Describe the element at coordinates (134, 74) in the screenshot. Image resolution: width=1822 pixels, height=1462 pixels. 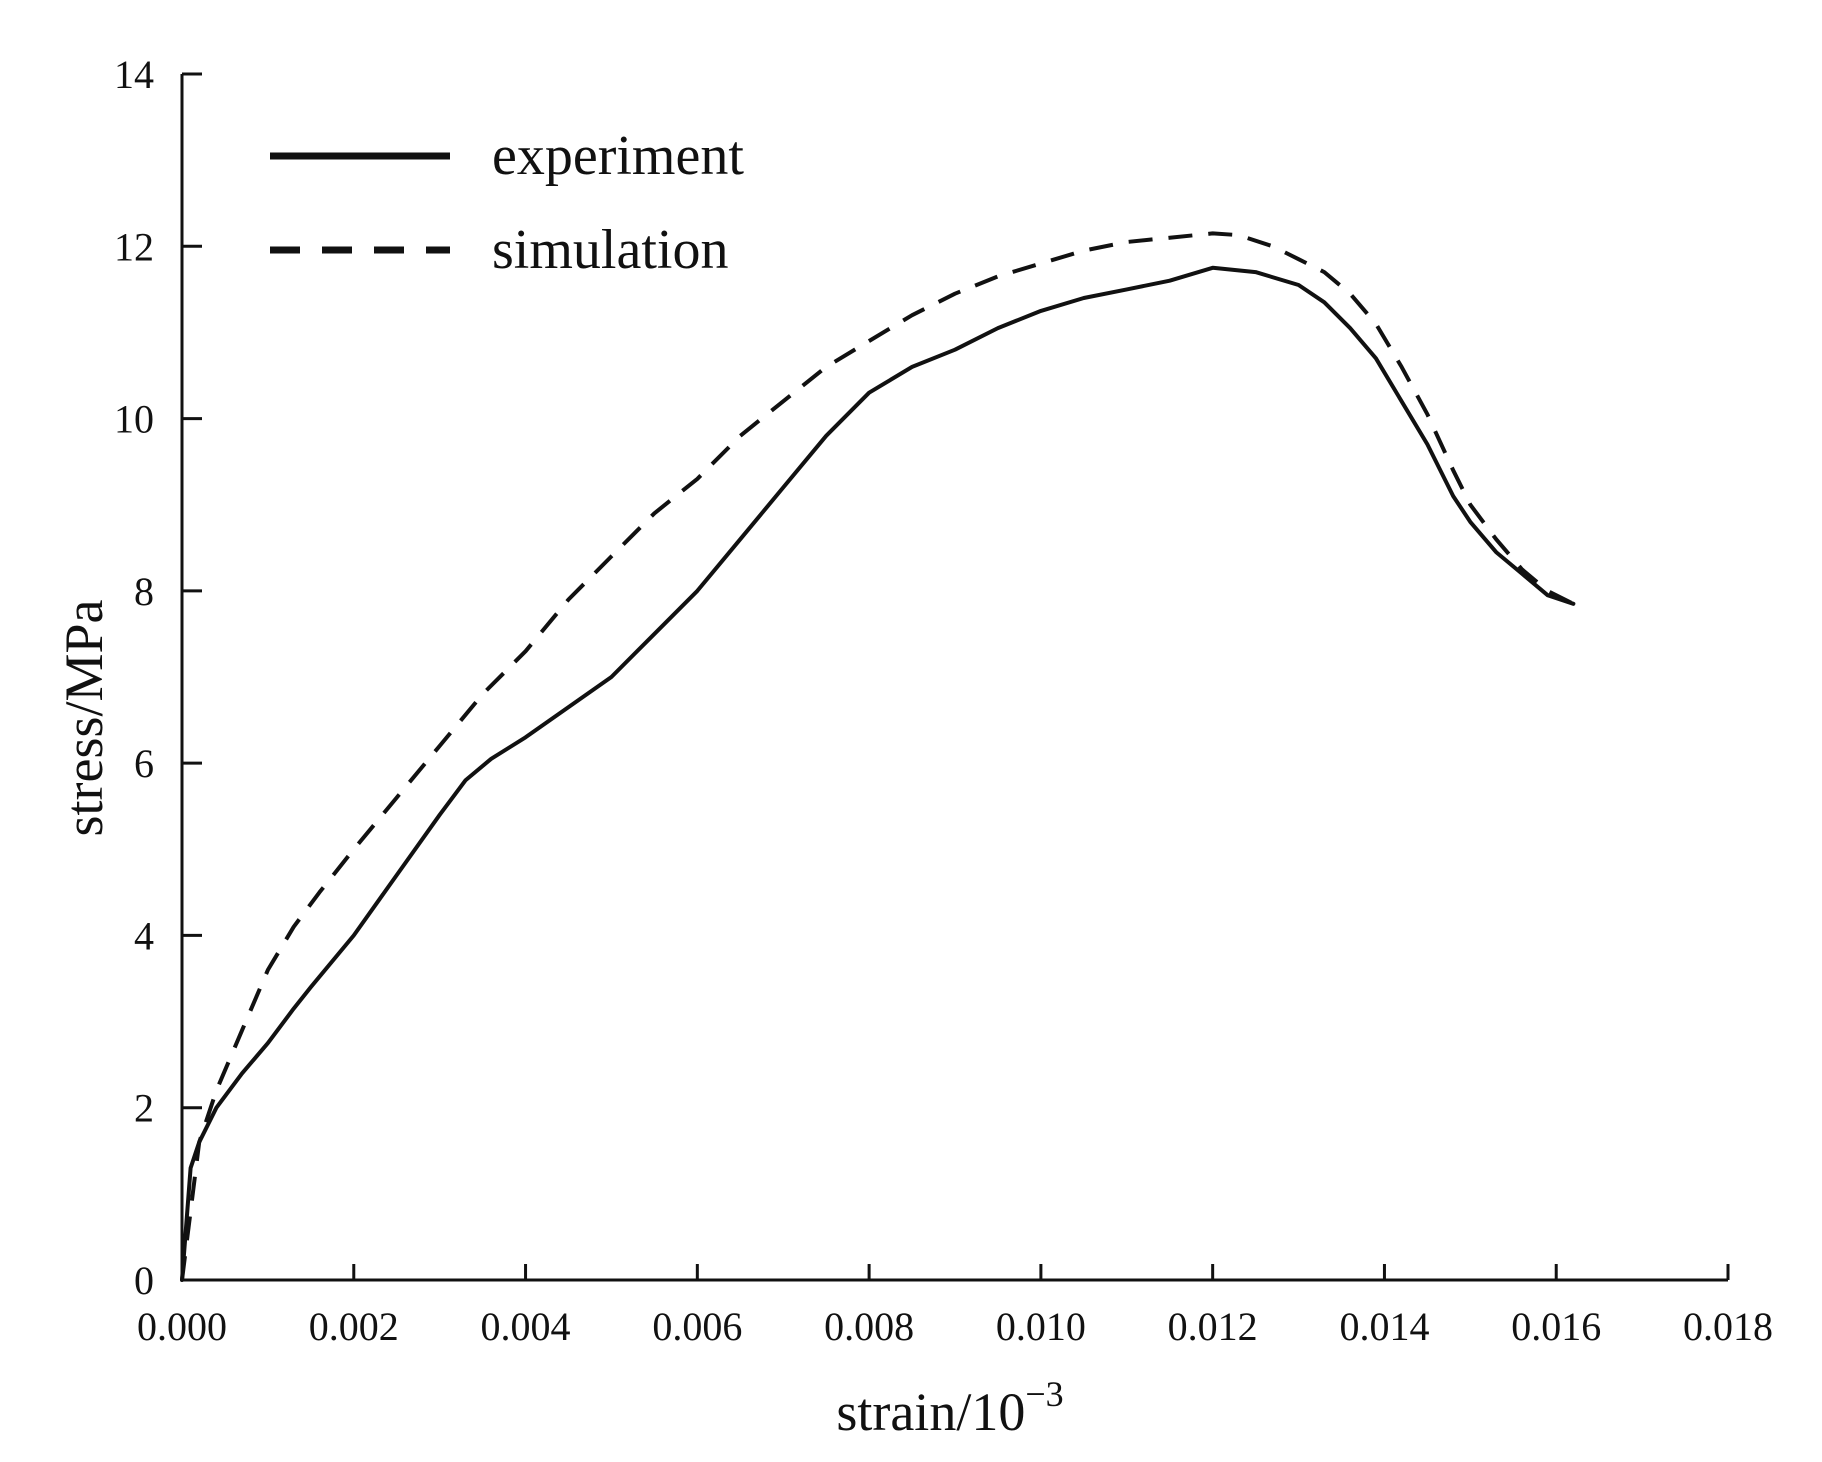
I see `y-tick-label: 14` at that location.